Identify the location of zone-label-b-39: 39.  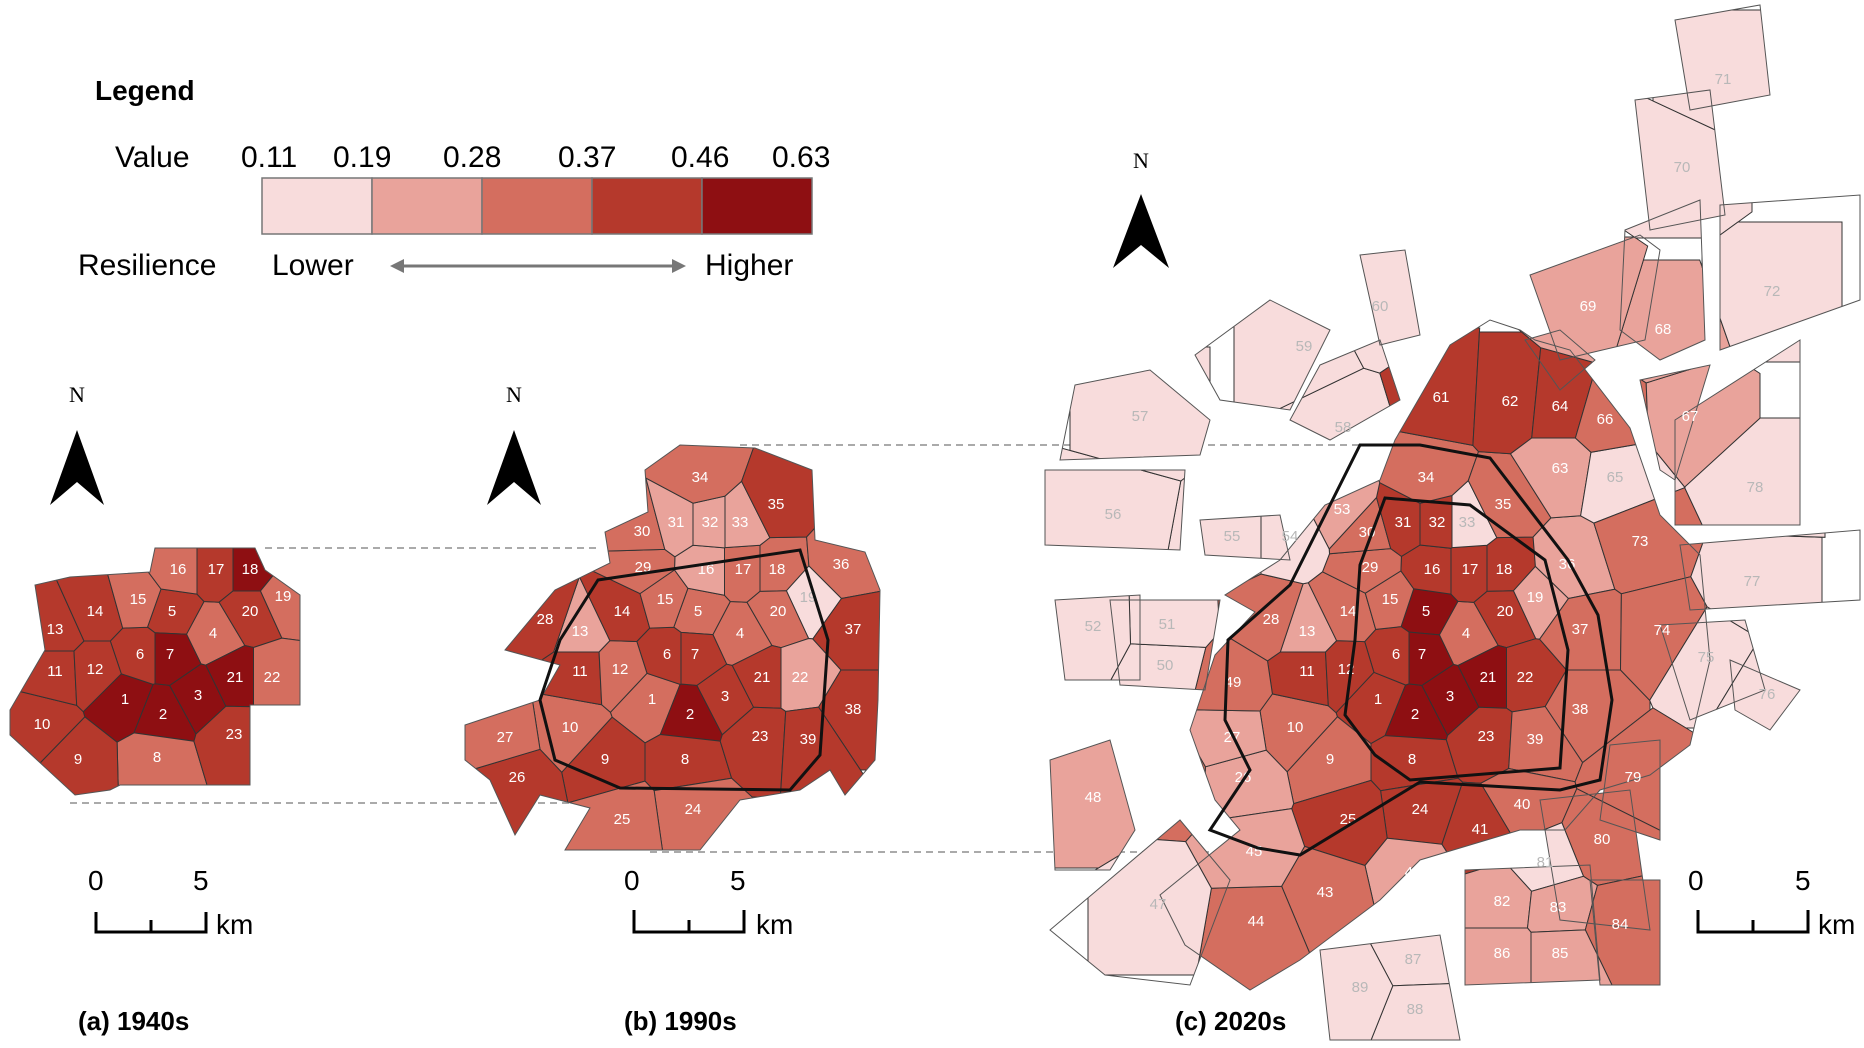
(808, 739).